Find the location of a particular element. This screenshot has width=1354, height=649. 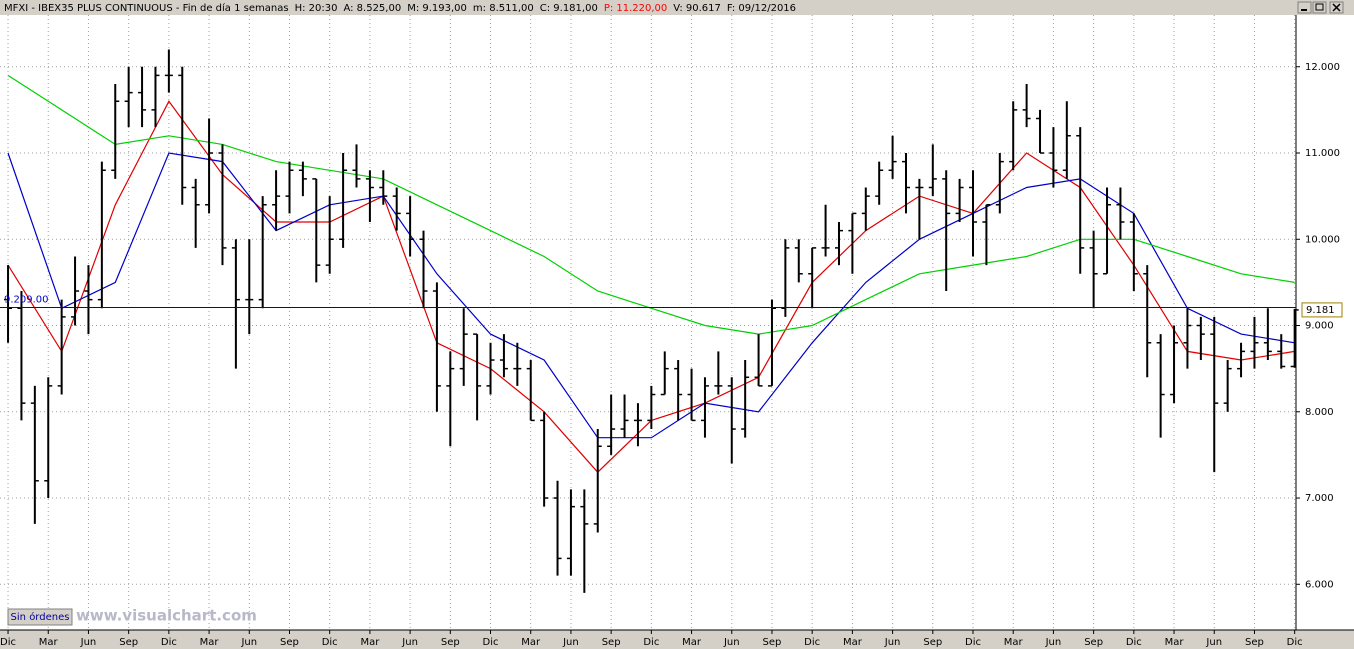

header-field: V: 90.617 is located at coordinates (697, 8).